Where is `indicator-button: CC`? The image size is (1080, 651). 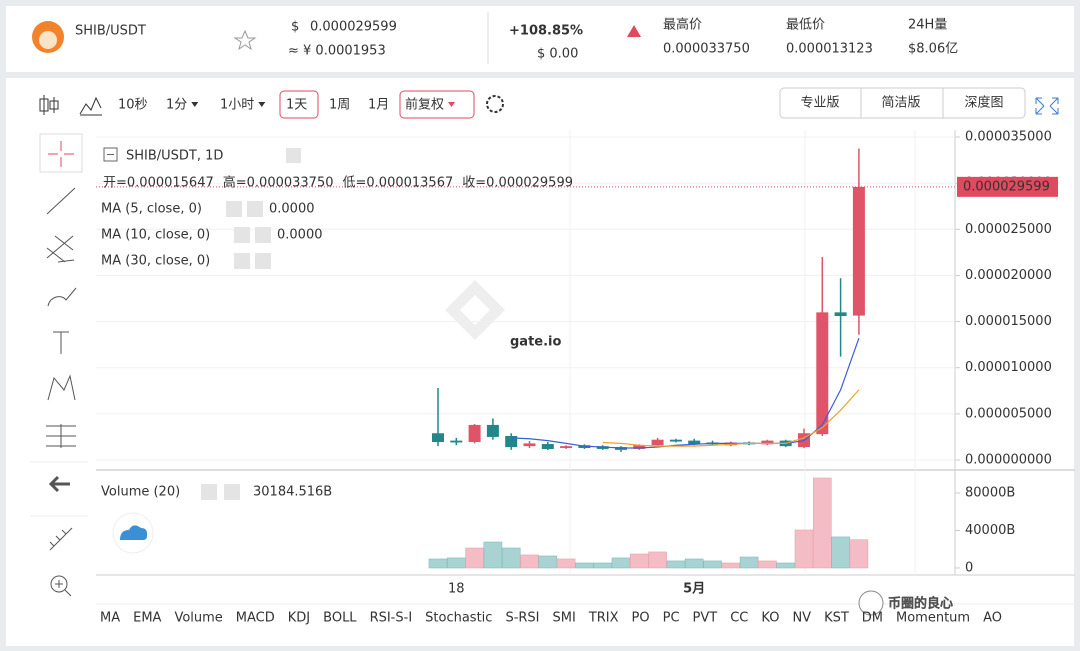 indicator-button: CC is located at coordinates (739, 618).